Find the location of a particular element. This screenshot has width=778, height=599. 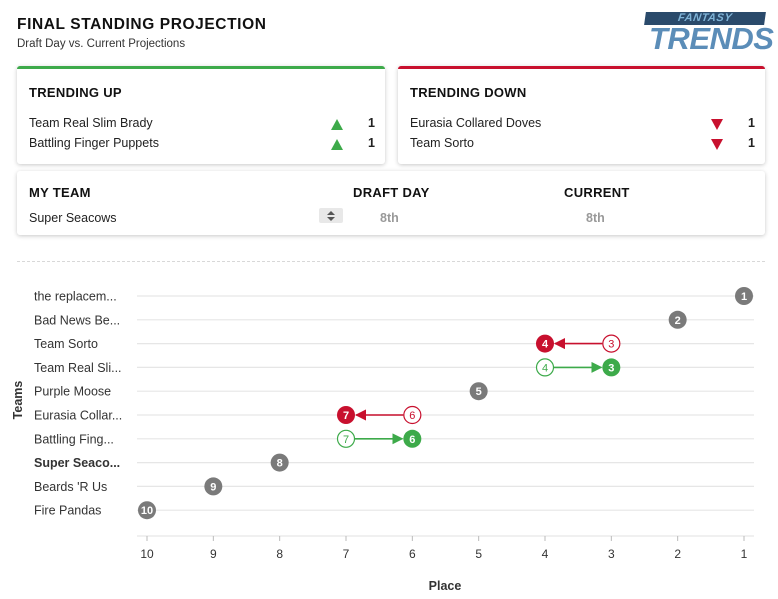

page-subtitle: Draft Day vs. Current Projections is located at coordinates (101, 44).